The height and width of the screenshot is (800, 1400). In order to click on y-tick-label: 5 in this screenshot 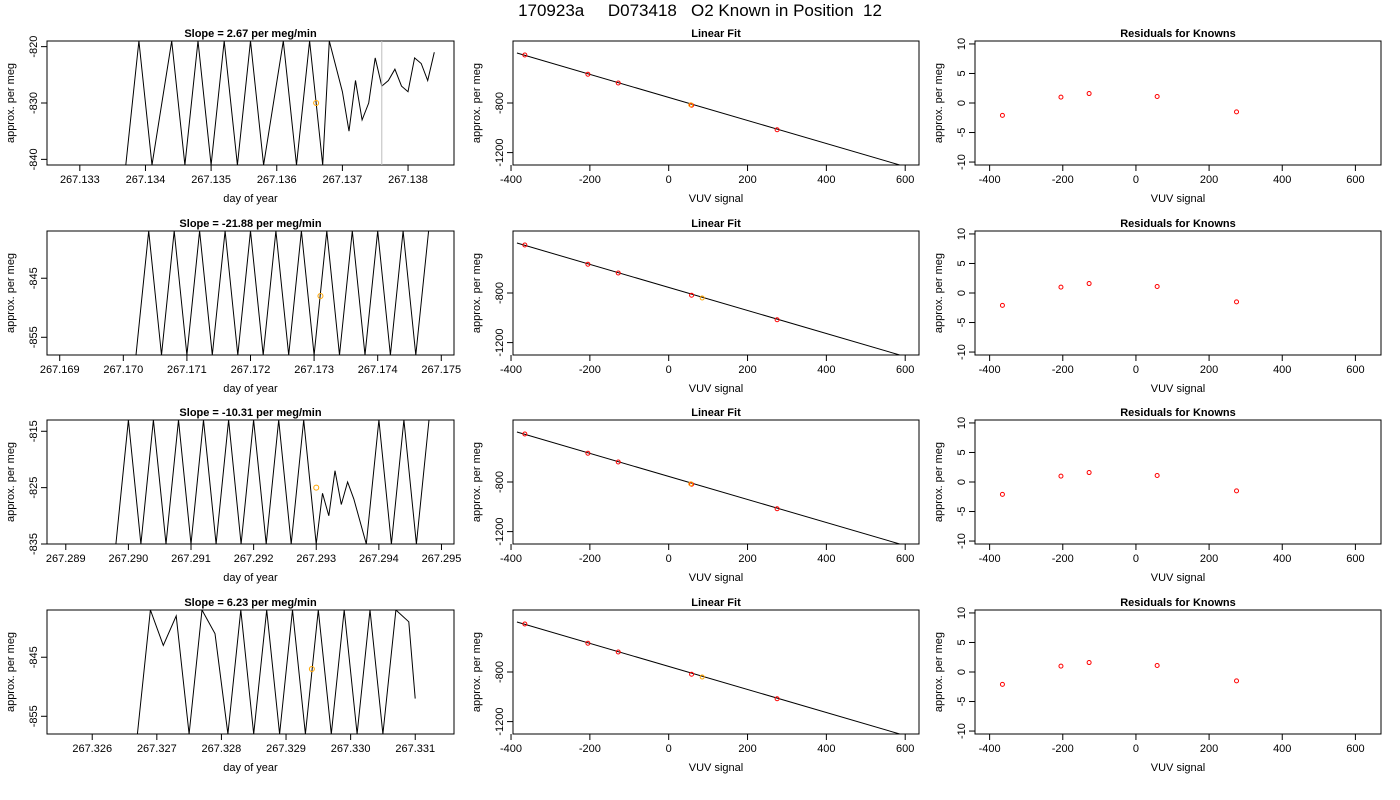, I will do `click(962, 642)`.